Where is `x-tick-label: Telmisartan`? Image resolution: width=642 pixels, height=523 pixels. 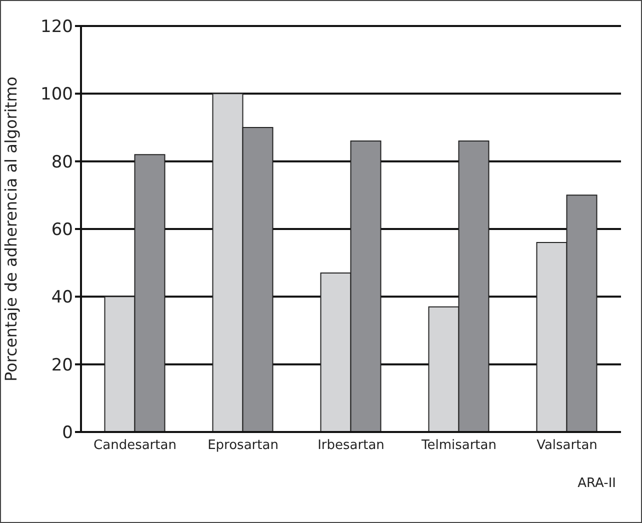
x-tick-label: Telmisartan is located at coordinates (458, 446).